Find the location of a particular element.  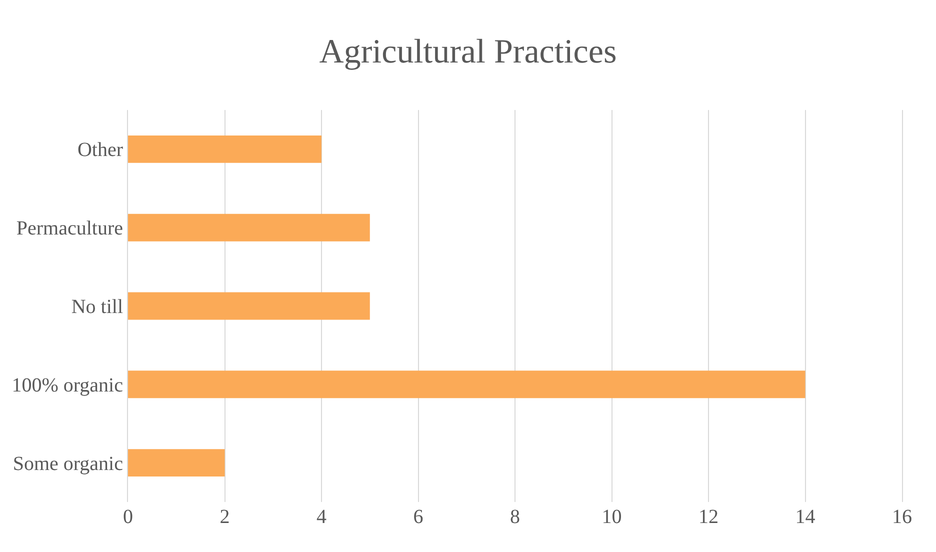

y-tick-label: Permaculture is located at coordinates (70, 229).